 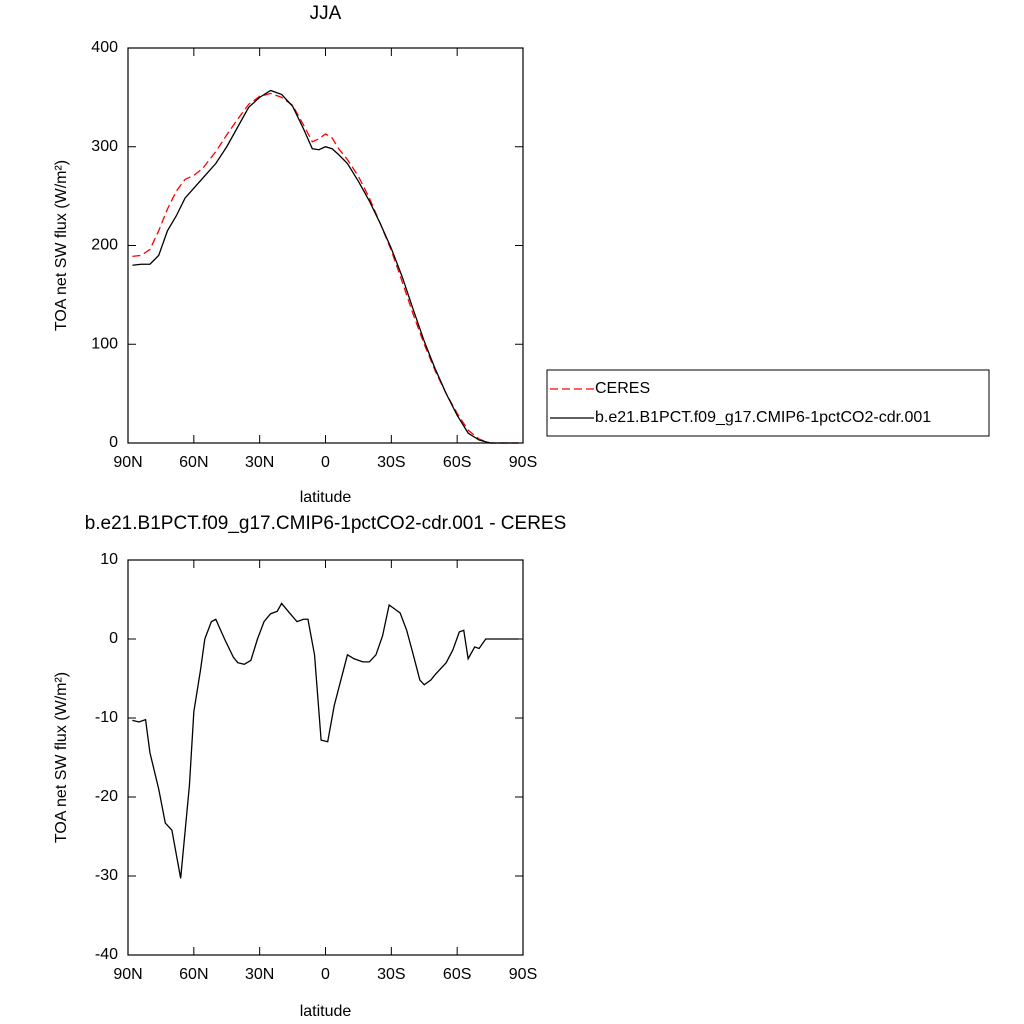 What do you see at coordinates (104, 47) in the screenshot?
I see `y-tick-label: 400` at bounding box center [104, 47].